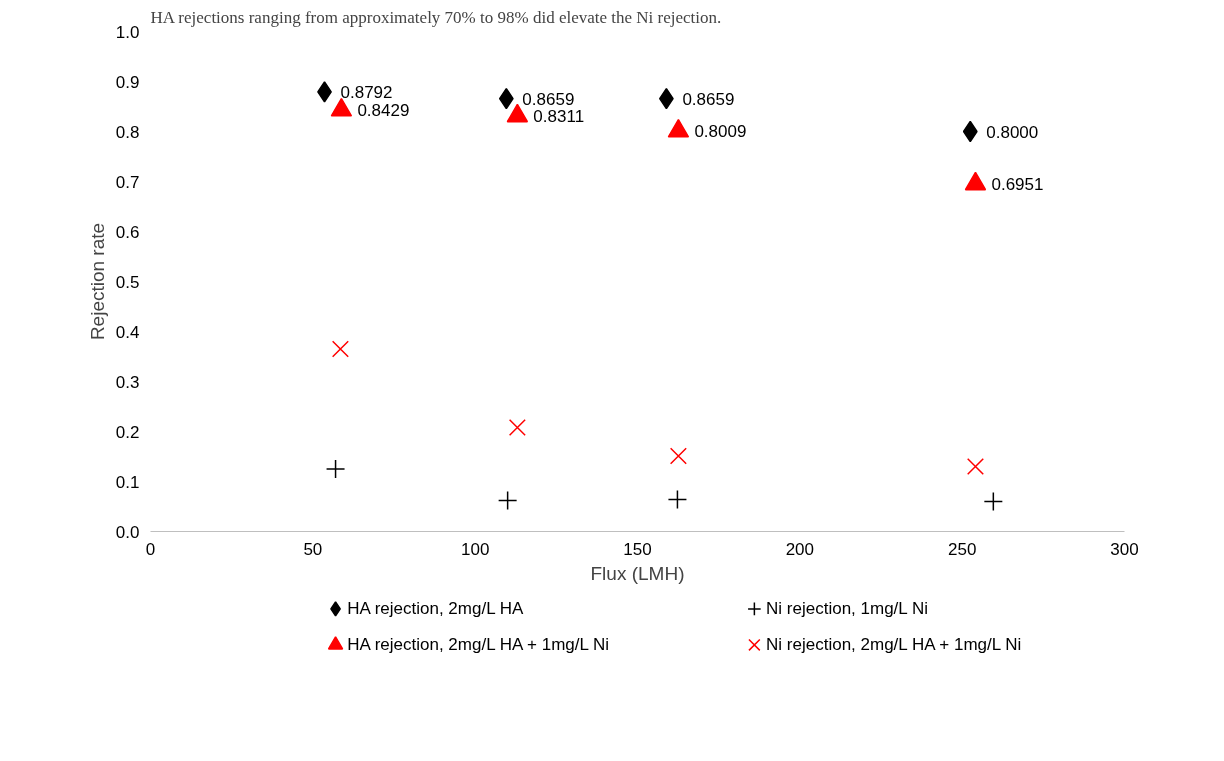  Describe the element at coordinates (847, 609) in the screenshot. I see `legend-label: Ni rejection, 1mg/L Ni` at that location.